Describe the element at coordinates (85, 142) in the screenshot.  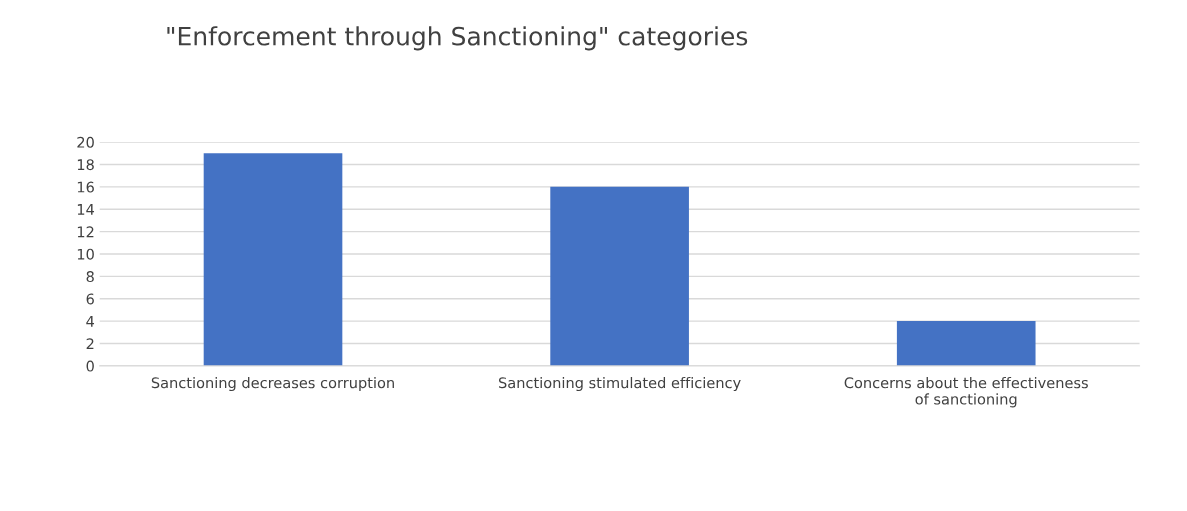
I see `y-tick-label: 20` at that location.